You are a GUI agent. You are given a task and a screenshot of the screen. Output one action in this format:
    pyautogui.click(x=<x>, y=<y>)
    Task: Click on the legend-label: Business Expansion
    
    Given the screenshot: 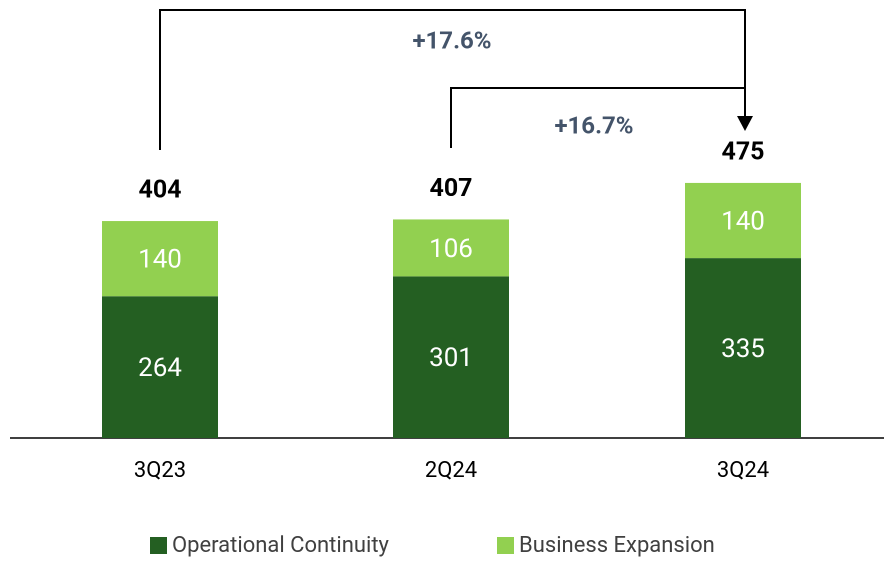 What is the action you would take?
    pyautogui.click(x=617, y=545)
    